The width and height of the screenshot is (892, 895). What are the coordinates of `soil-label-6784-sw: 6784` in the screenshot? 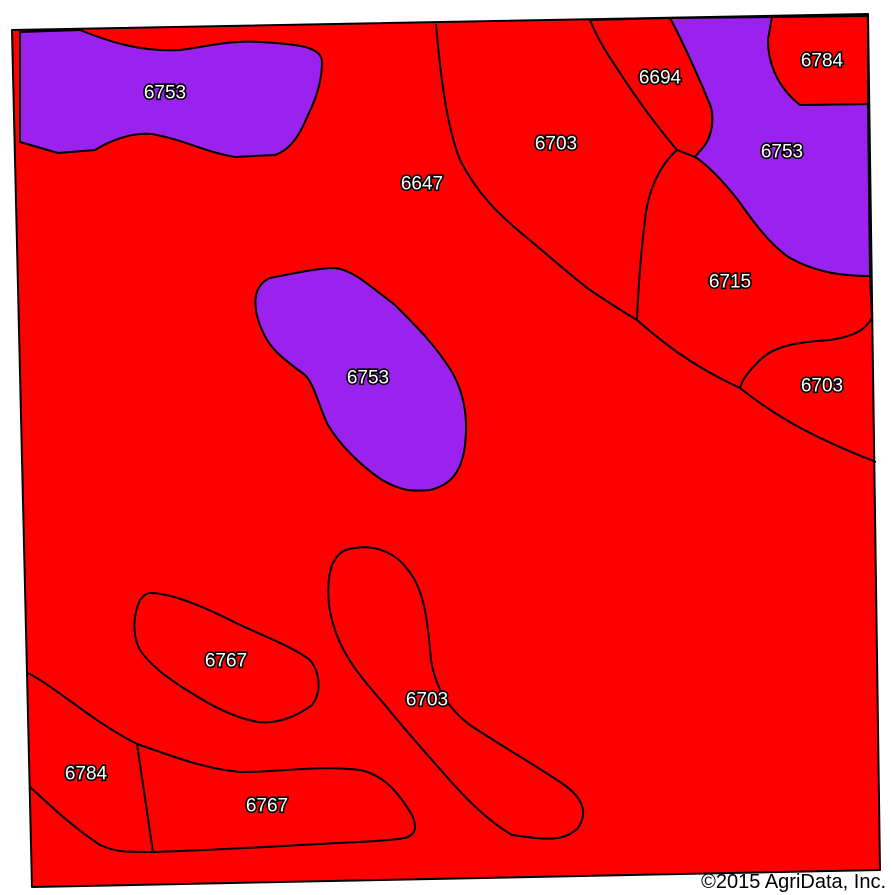 It's located at (86, 774).